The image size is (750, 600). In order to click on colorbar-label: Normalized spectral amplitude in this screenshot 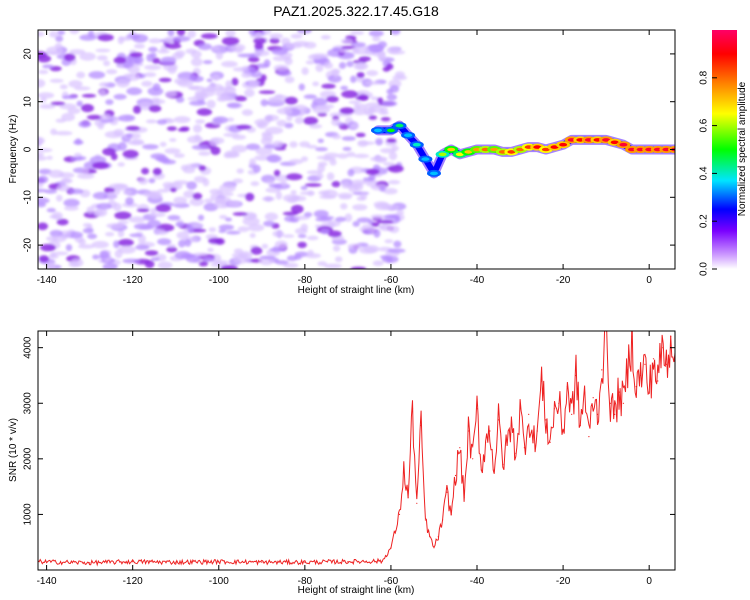, I will do `click(742, 148)`.